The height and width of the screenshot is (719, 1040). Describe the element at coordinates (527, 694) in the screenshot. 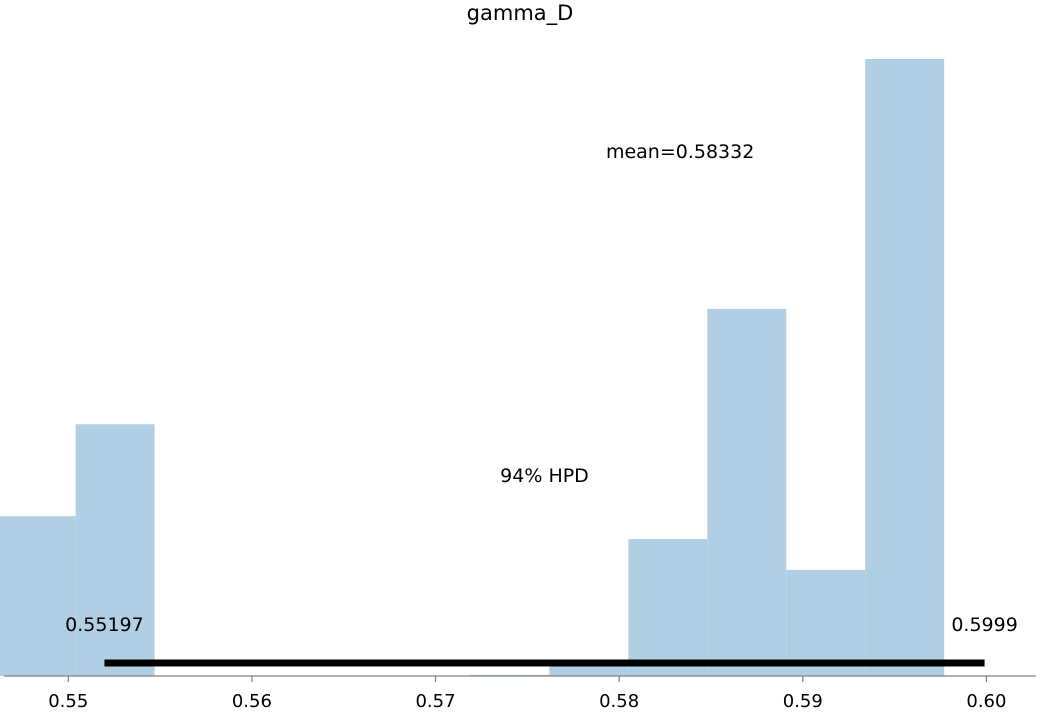

I see `x-axis-ticks: 0.55 0.56 0.57 0.58 0.59 0.60` at that location.